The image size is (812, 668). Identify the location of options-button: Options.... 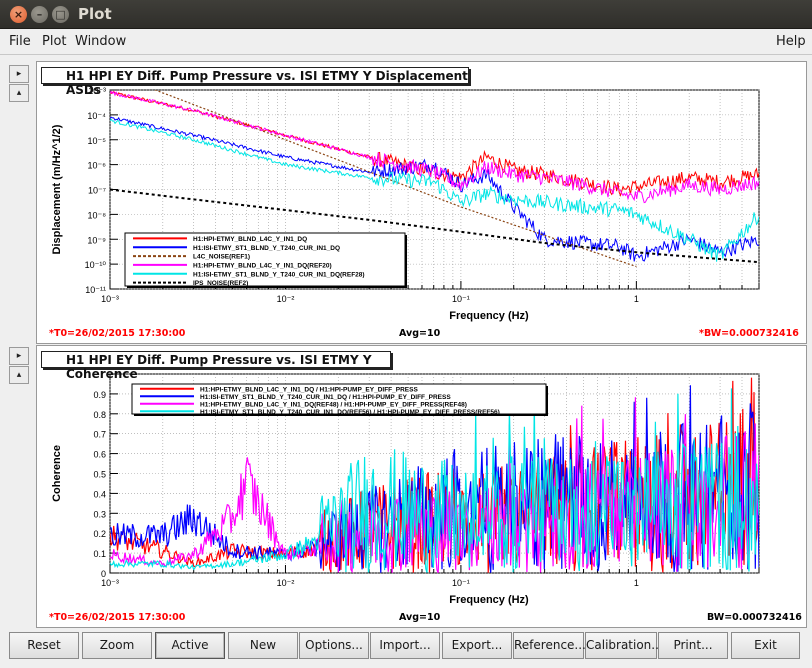
(334, 645).